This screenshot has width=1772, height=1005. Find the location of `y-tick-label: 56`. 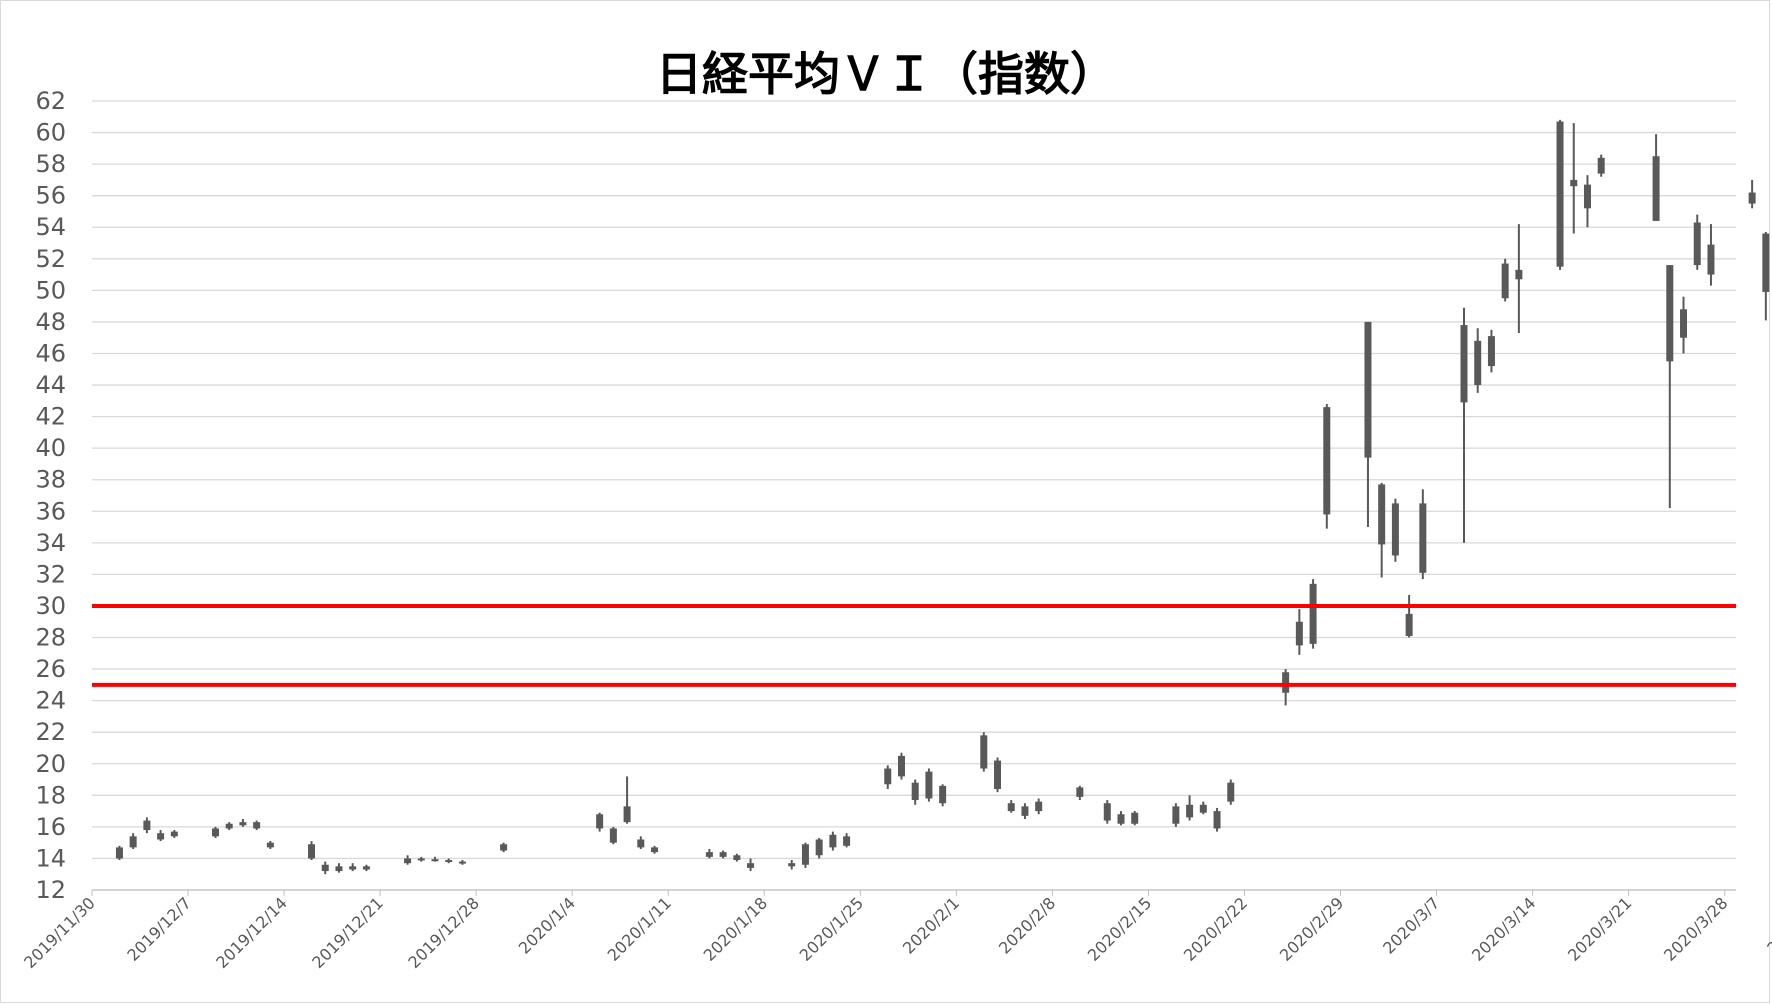

y-tick-label: 56 is located at coordinates (50, 196).